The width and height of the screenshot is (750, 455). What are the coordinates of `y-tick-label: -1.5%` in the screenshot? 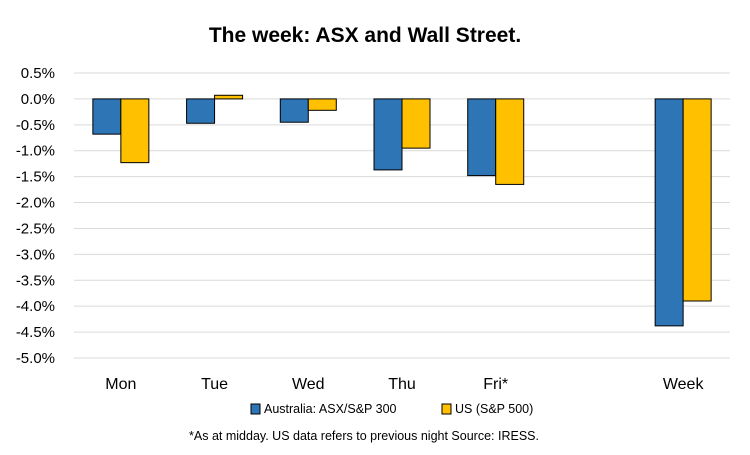 It's located at (35, 177).